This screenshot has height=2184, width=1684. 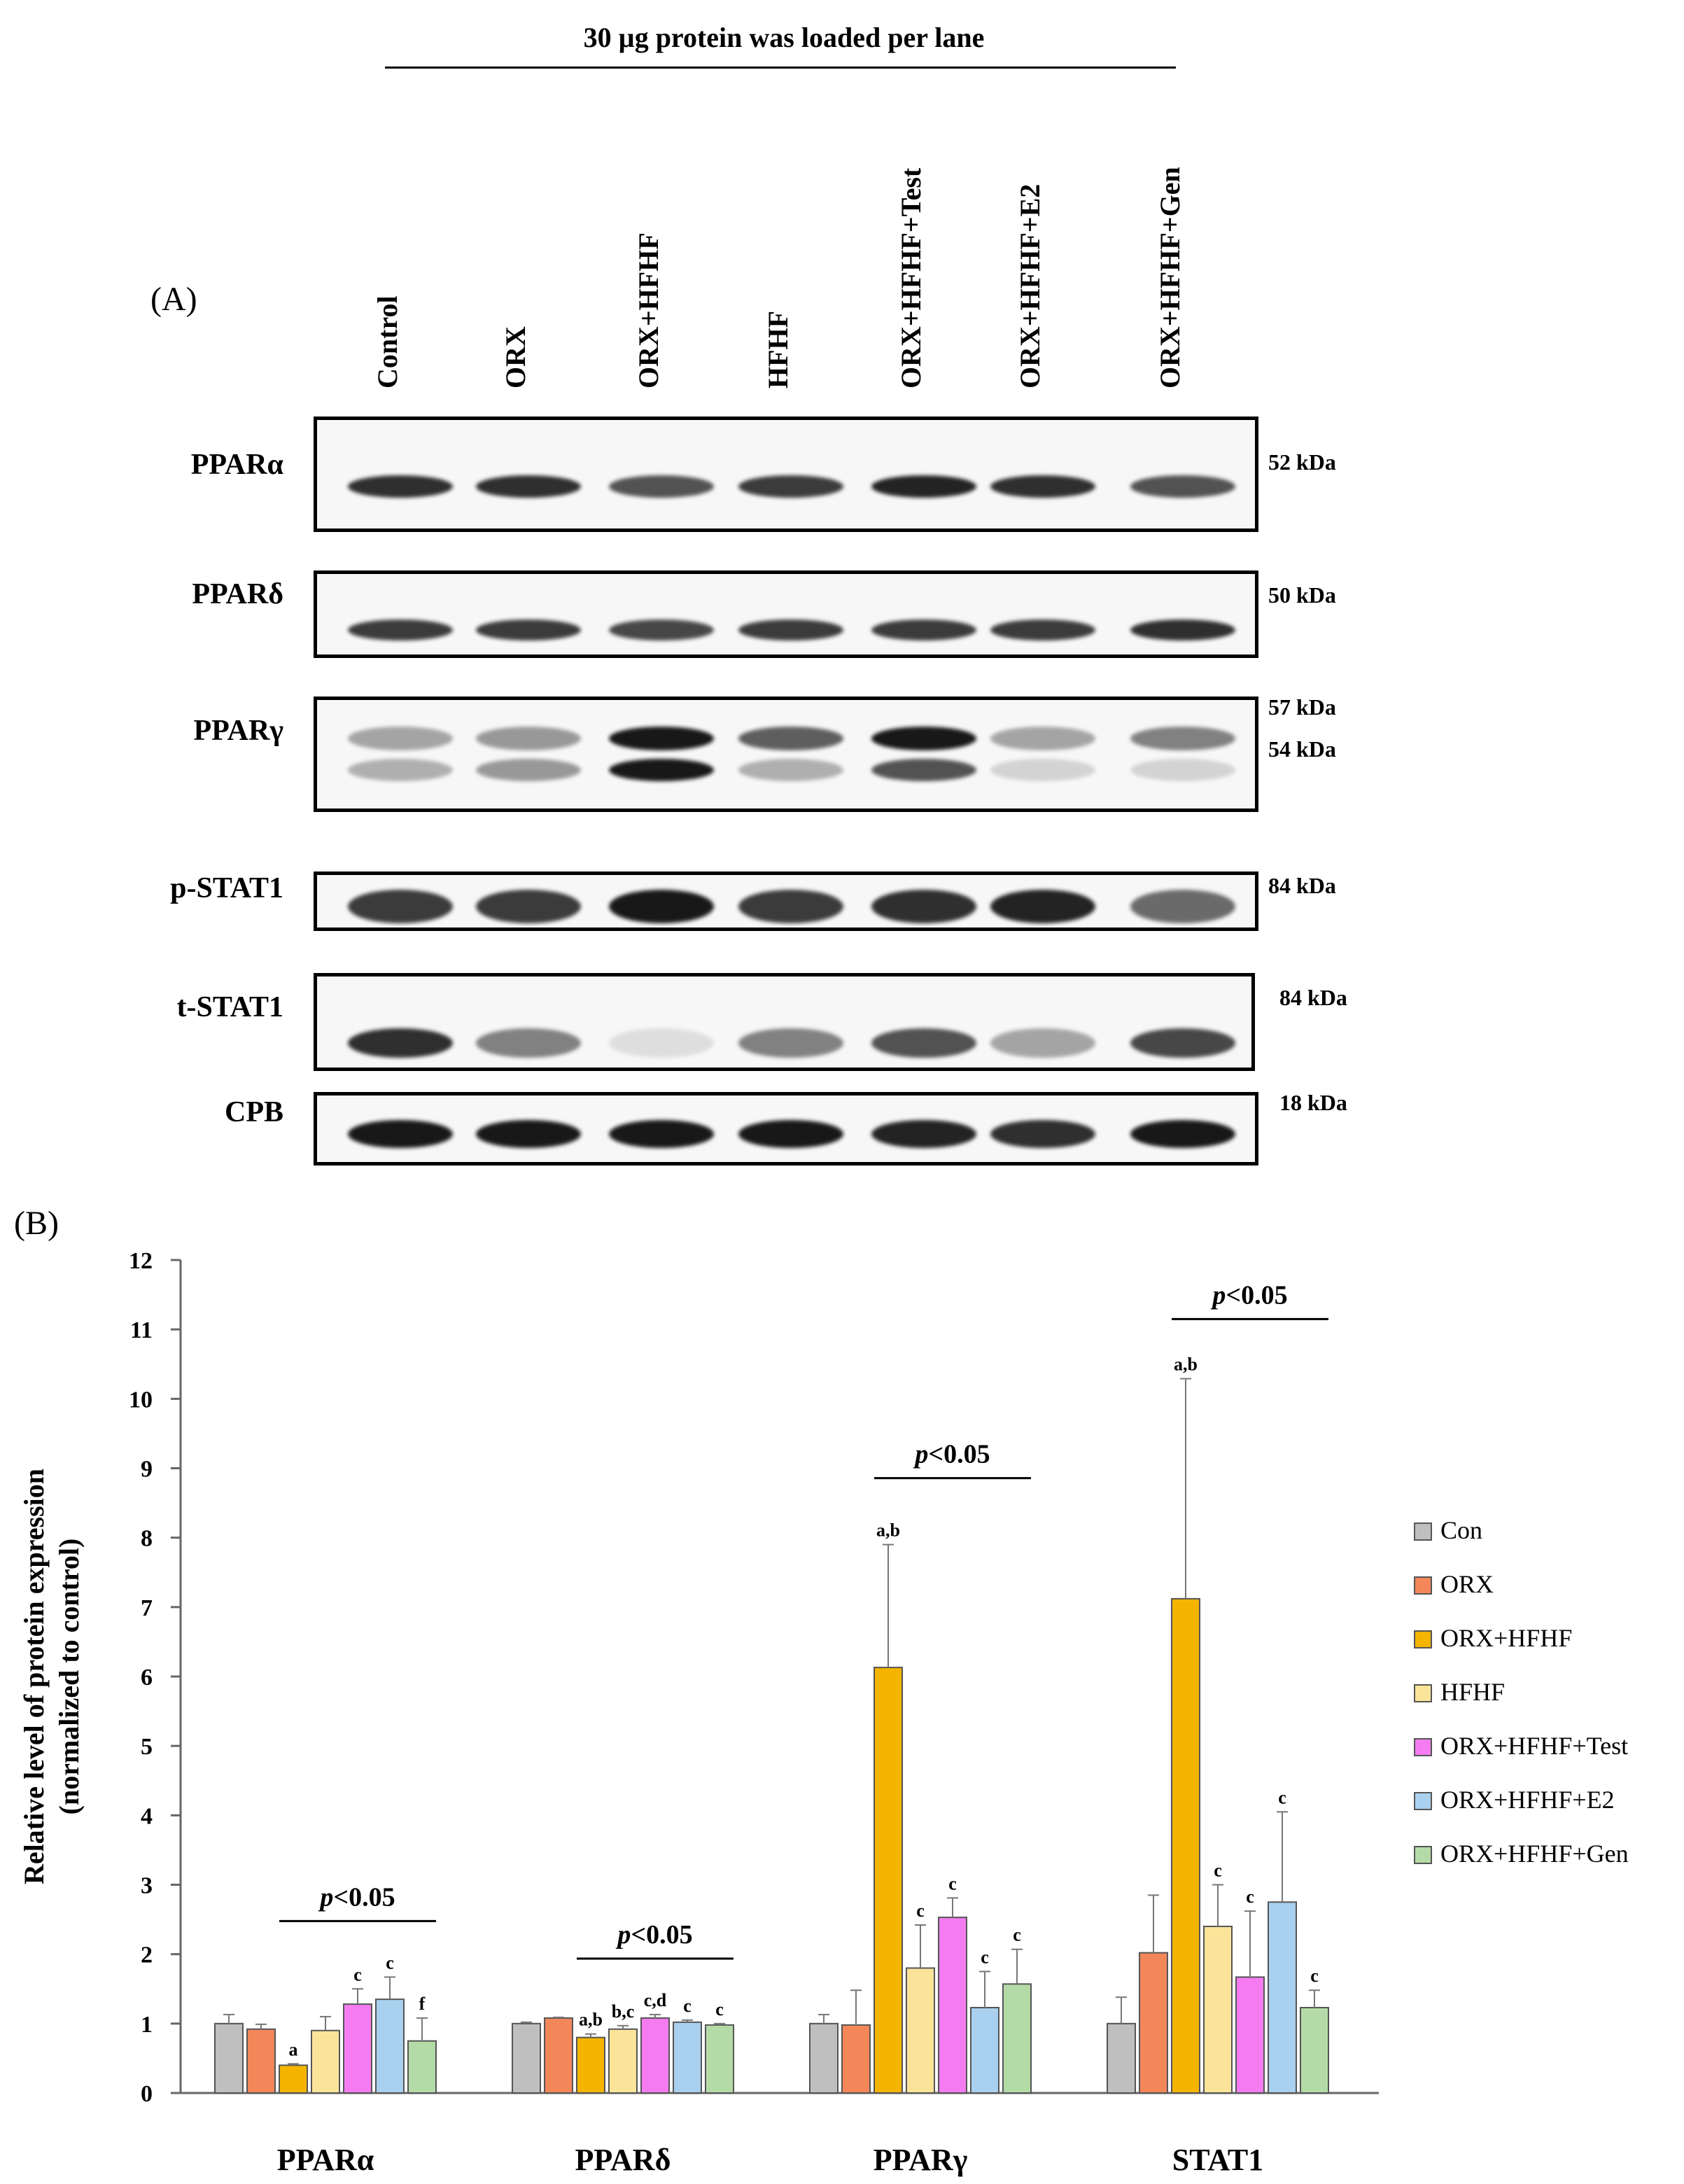 I want to click on category-label: STAT1, so click(x=1217, y=2160).